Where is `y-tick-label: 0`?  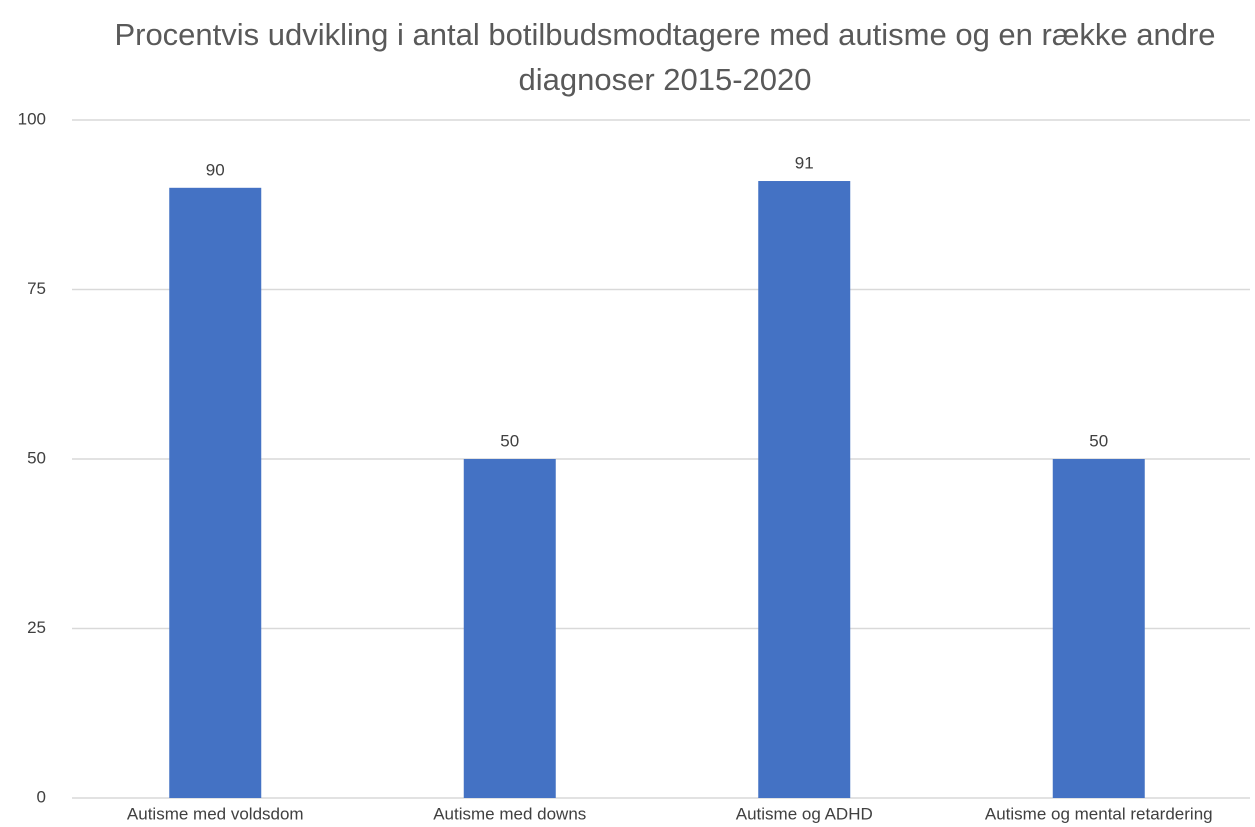
y-tick-label: 0 is located at coordinates (41, 796).